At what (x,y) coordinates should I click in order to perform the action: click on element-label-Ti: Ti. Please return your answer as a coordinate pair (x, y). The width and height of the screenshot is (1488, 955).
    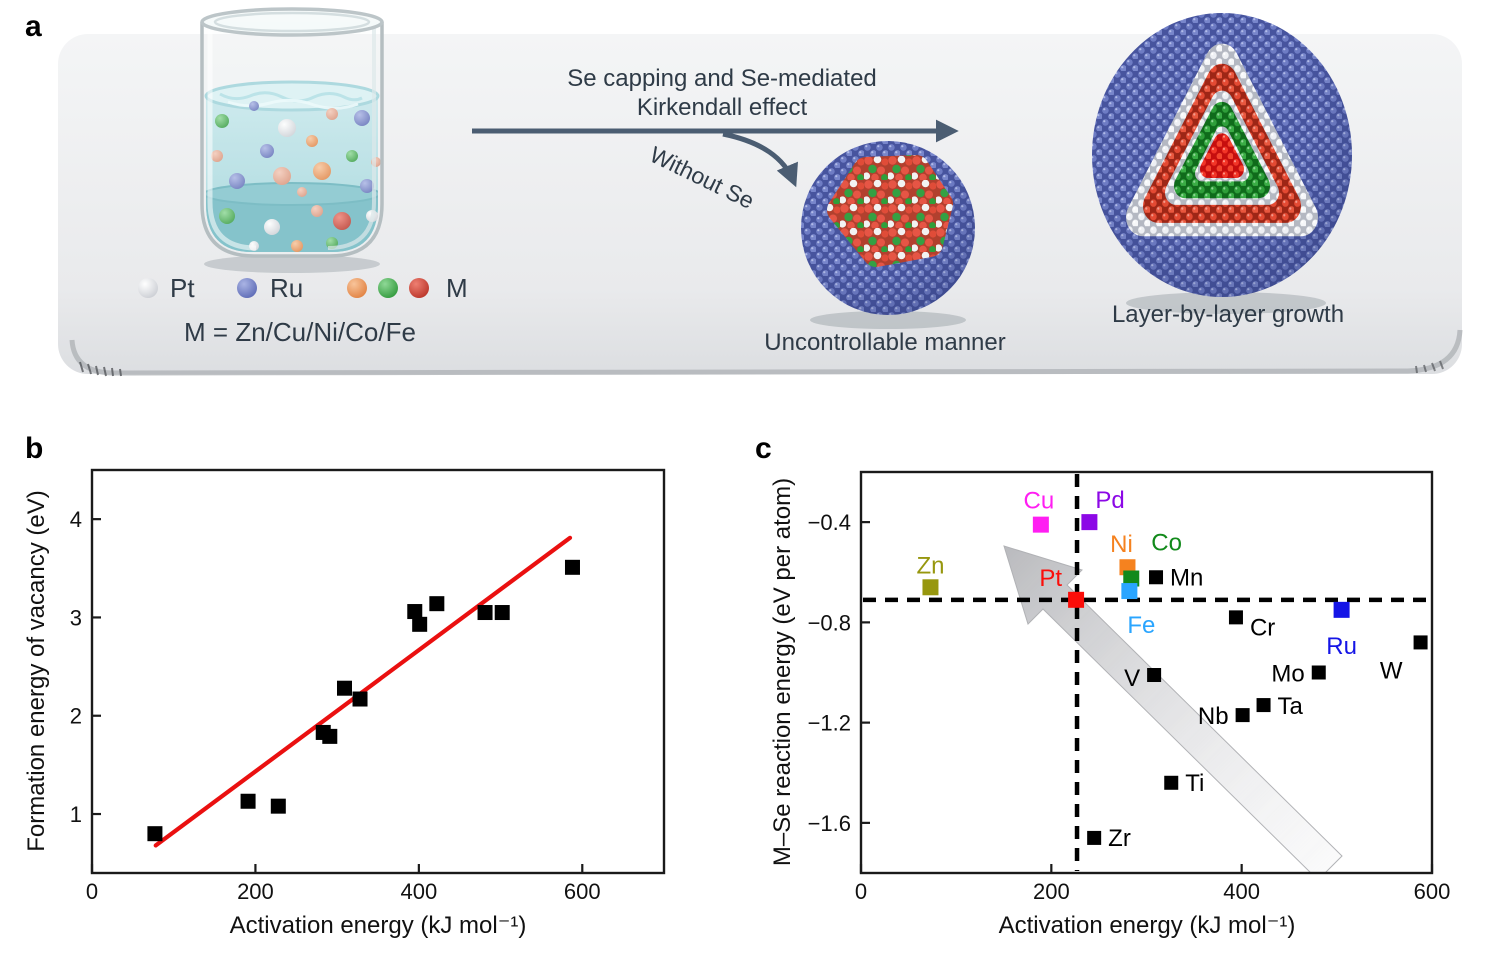
    Looking at the image, I should click on (1194, 783).